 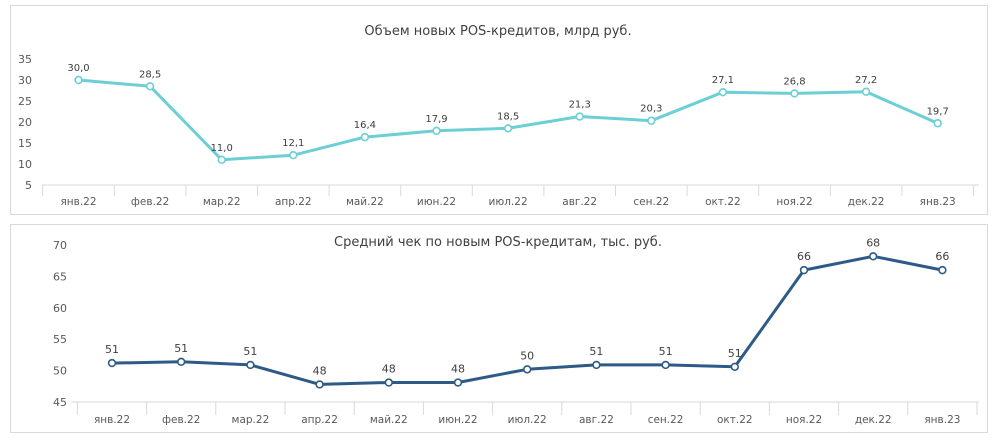 What do you see at coordinates (580, 105) in the screenshot?
I see `data-label: 21,3` at bounding box center [580, 105].